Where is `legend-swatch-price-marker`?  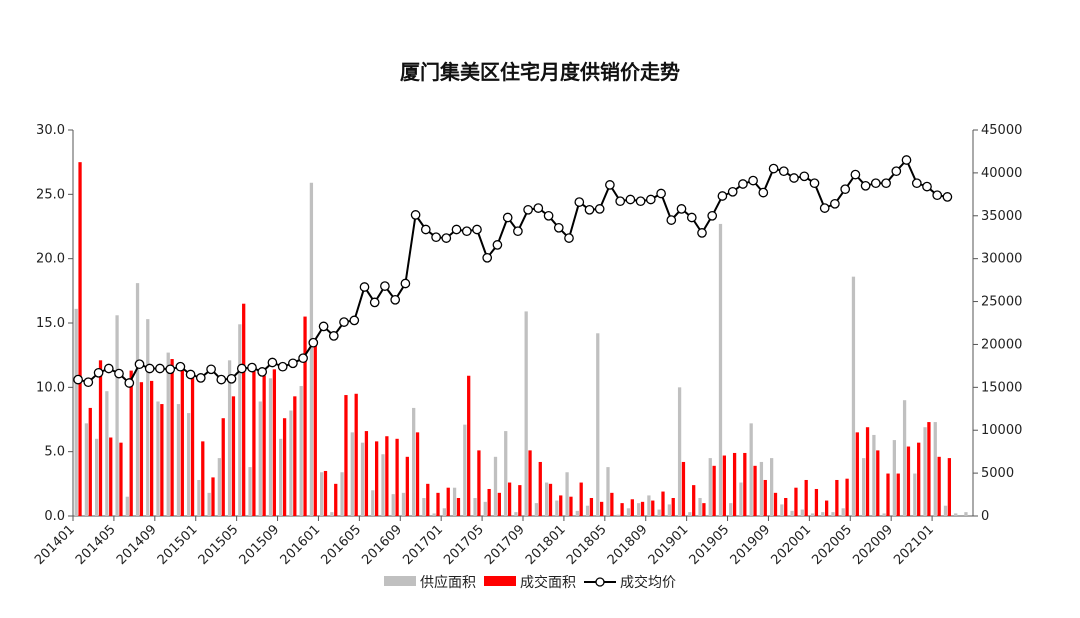
legend-swatch-price-marker is located at coordinates (600, 582).